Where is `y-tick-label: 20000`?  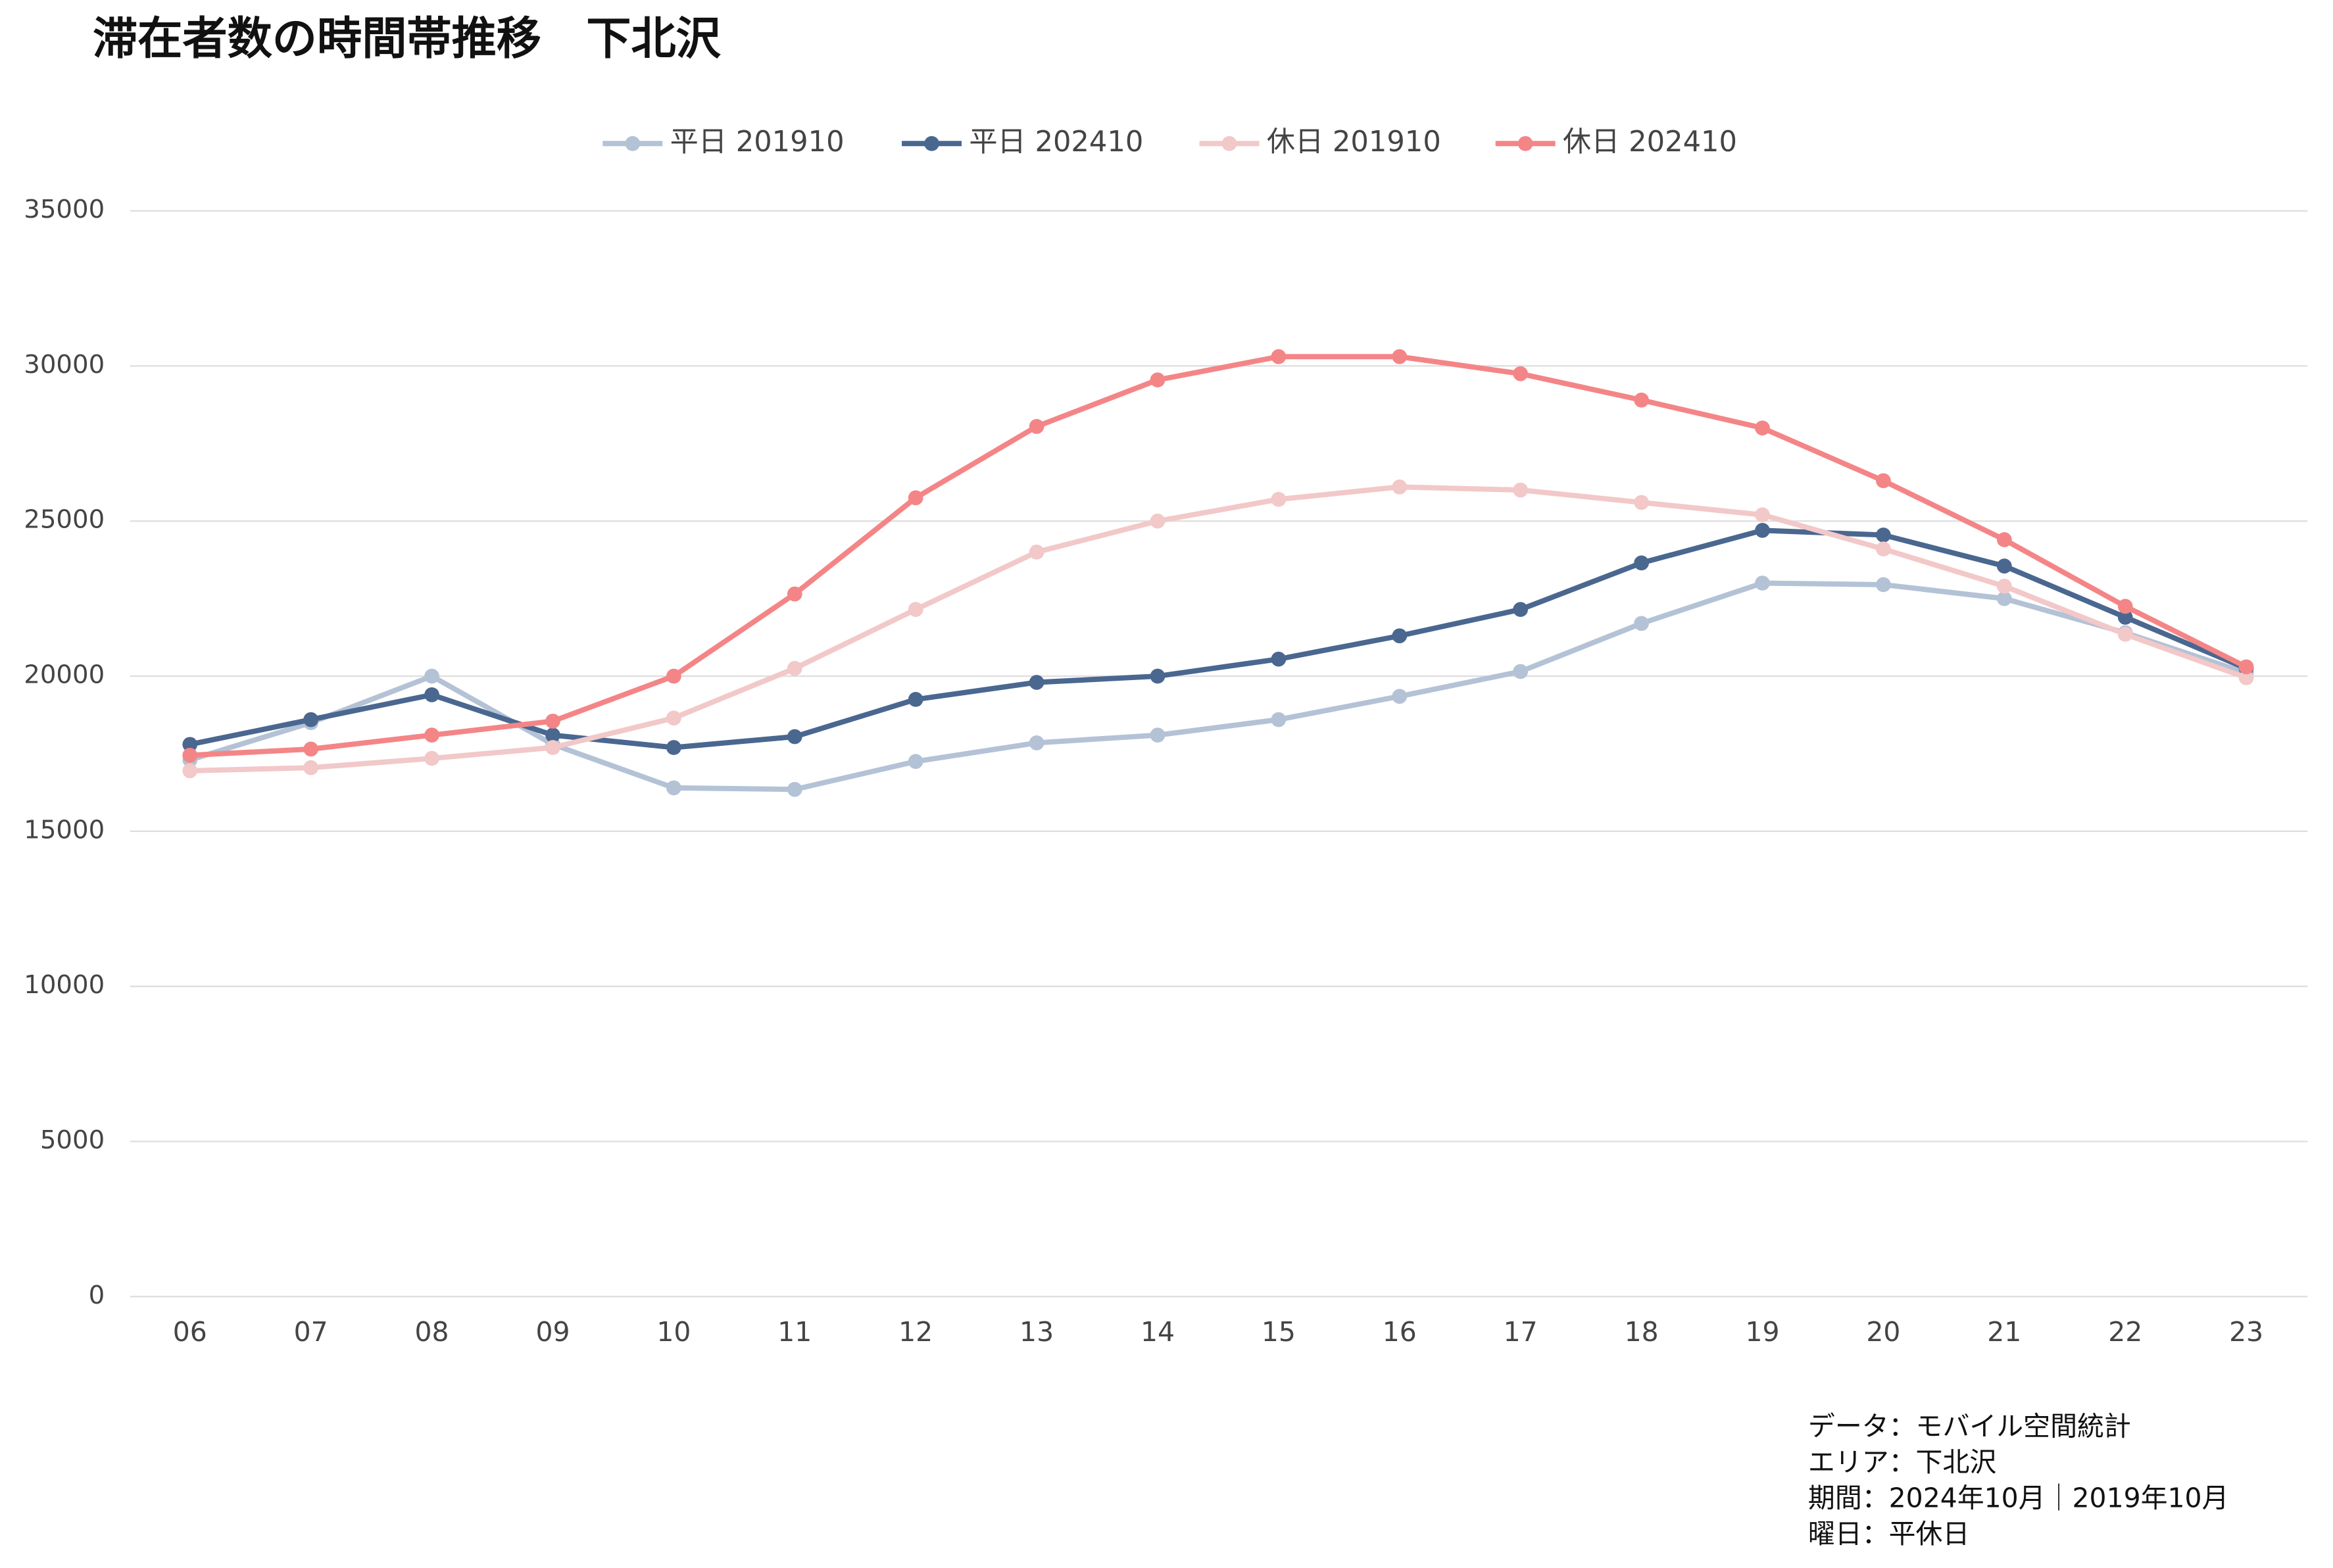 y-tick-label: 20000 is located at coordinates (64, 675).